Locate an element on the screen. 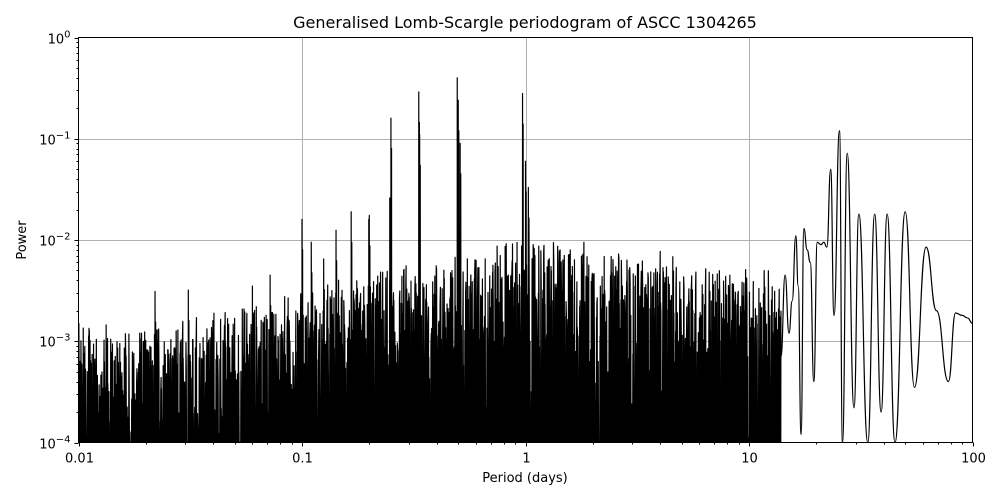 The width and height of the screenshot is (1000, 500). y-tick-label: 10⁰ is located at coordinates (59, 39).